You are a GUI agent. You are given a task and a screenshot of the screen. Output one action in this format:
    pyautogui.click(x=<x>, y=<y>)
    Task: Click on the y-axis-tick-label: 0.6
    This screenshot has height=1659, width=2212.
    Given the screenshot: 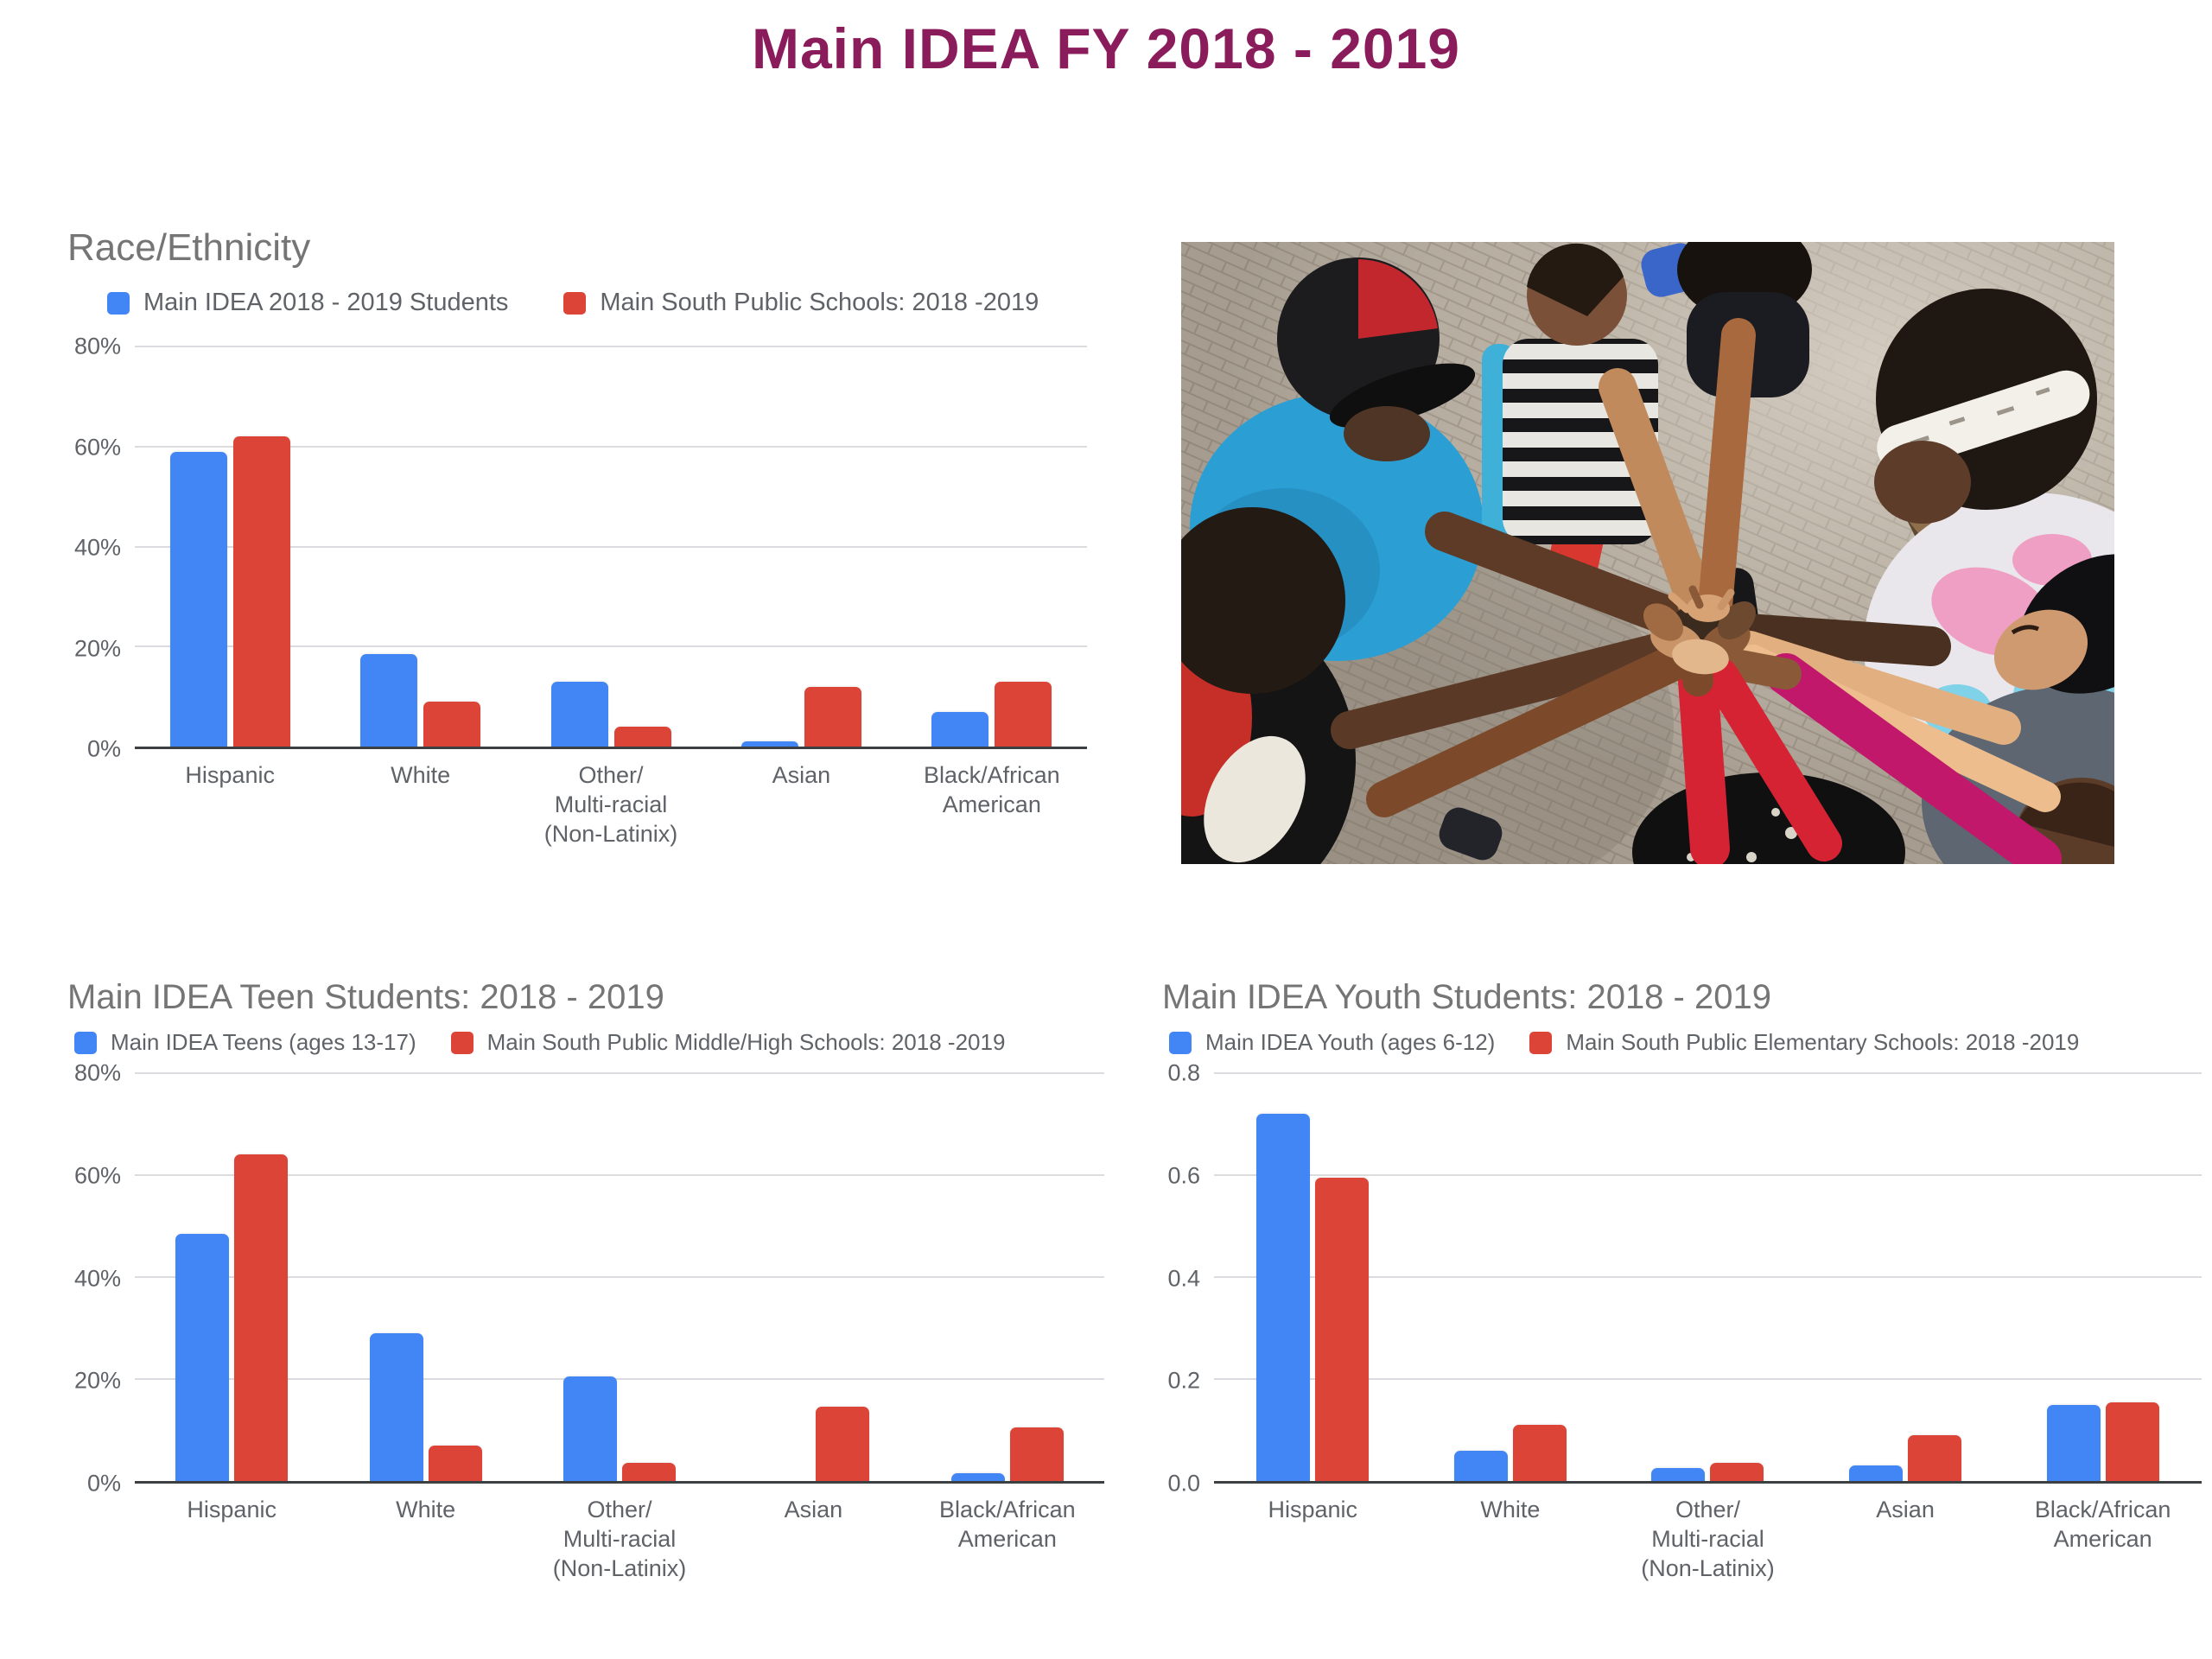 What is the action you would take?
    pyautogui.click(x=1183, y=1175)
    